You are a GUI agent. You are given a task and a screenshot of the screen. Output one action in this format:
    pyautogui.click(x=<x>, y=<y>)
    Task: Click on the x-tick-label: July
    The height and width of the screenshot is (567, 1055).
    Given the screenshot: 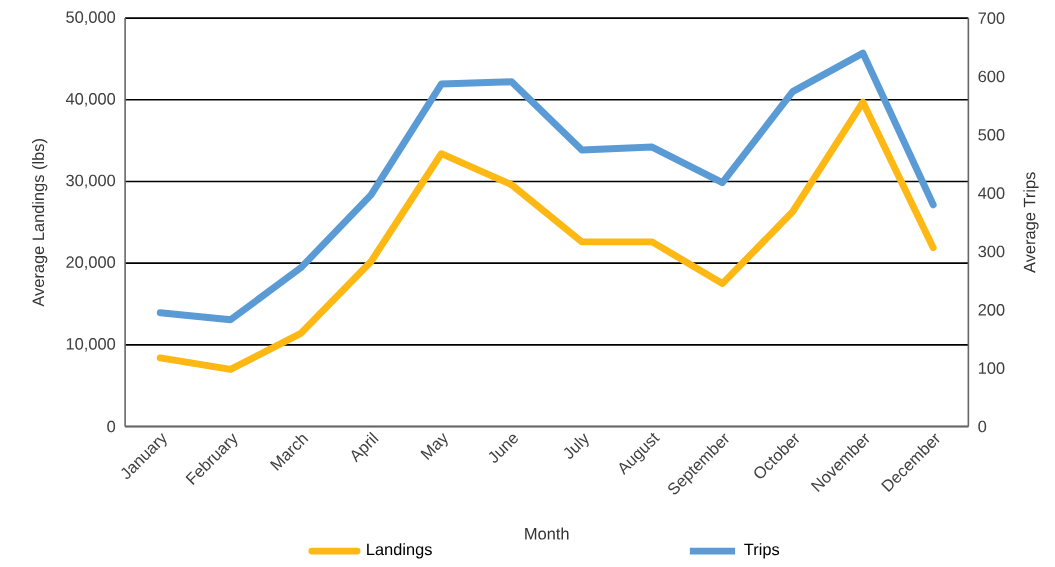 What is the action you would take?
    pyautogui.click(x=576, y=446)
    